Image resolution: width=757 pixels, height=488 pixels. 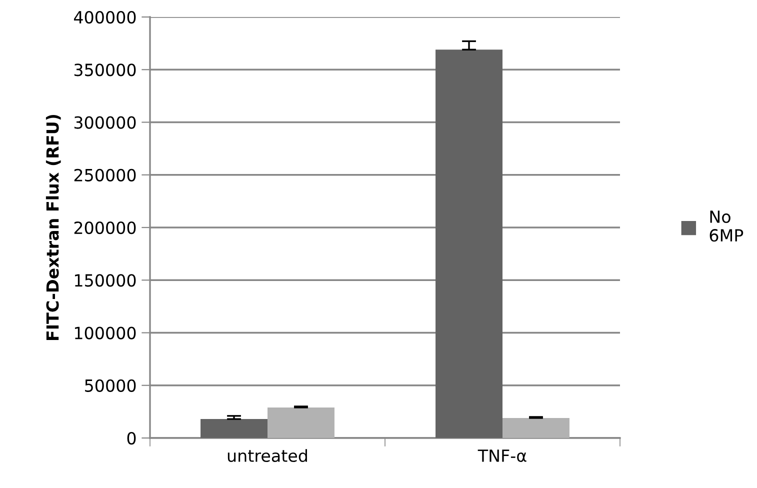 What do you see at coordinates (502, 456) in the screenshot?
I see `x-tick-label: TNF-α` at bounding box center [502, 456].